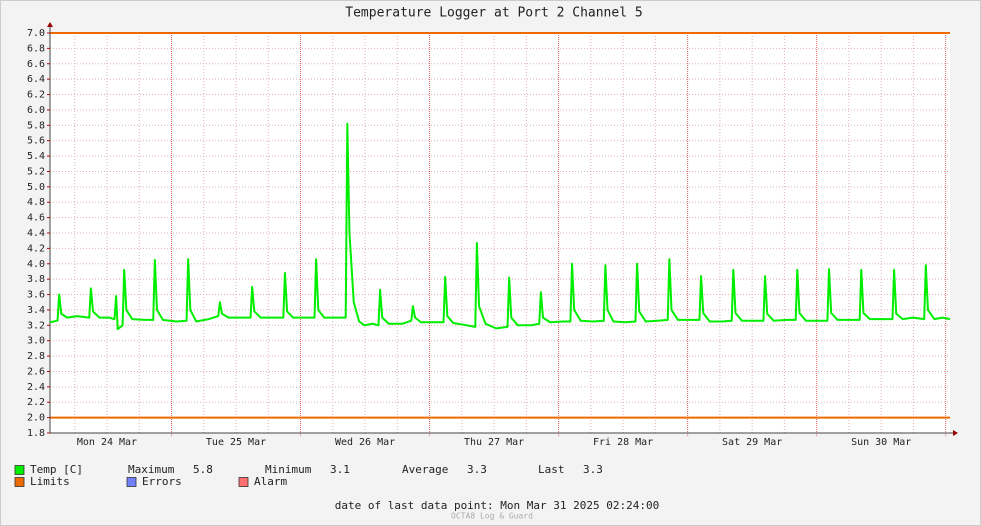  What do you see at coordinates (151, 469) in the screenshot?
I see `stat-label: Maximum` at bounding box center [151, 469].